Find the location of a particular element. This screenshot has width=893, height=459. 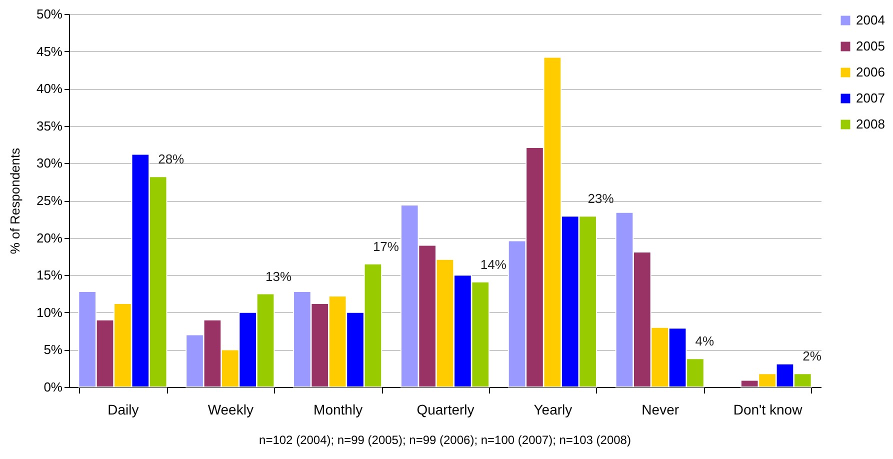

y-tick-label: 20% is located at coordinates (49, 238).